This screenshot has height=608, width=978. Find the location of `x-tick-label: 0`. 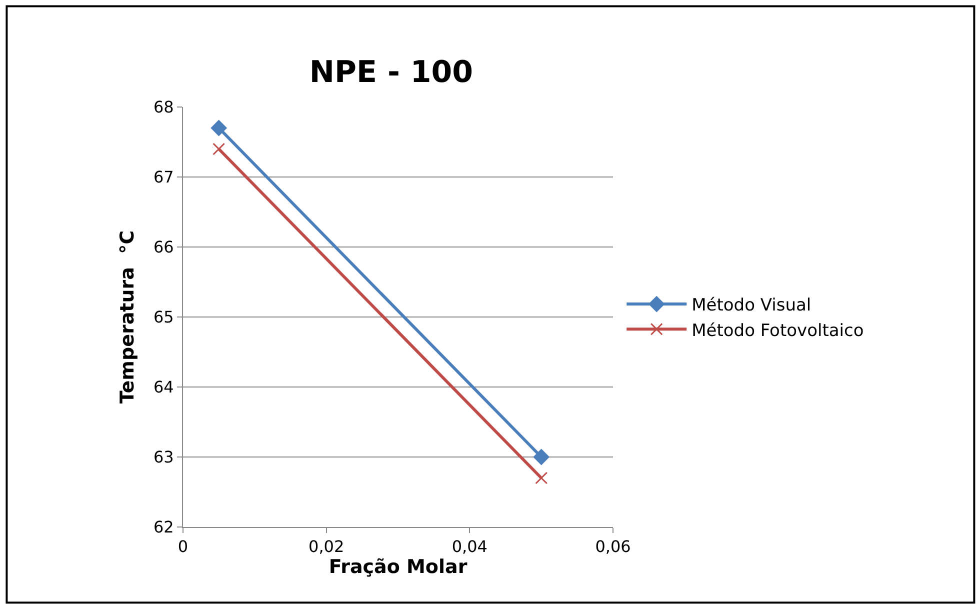

x-tick-label: 0 is located at coordinates (183, 546).